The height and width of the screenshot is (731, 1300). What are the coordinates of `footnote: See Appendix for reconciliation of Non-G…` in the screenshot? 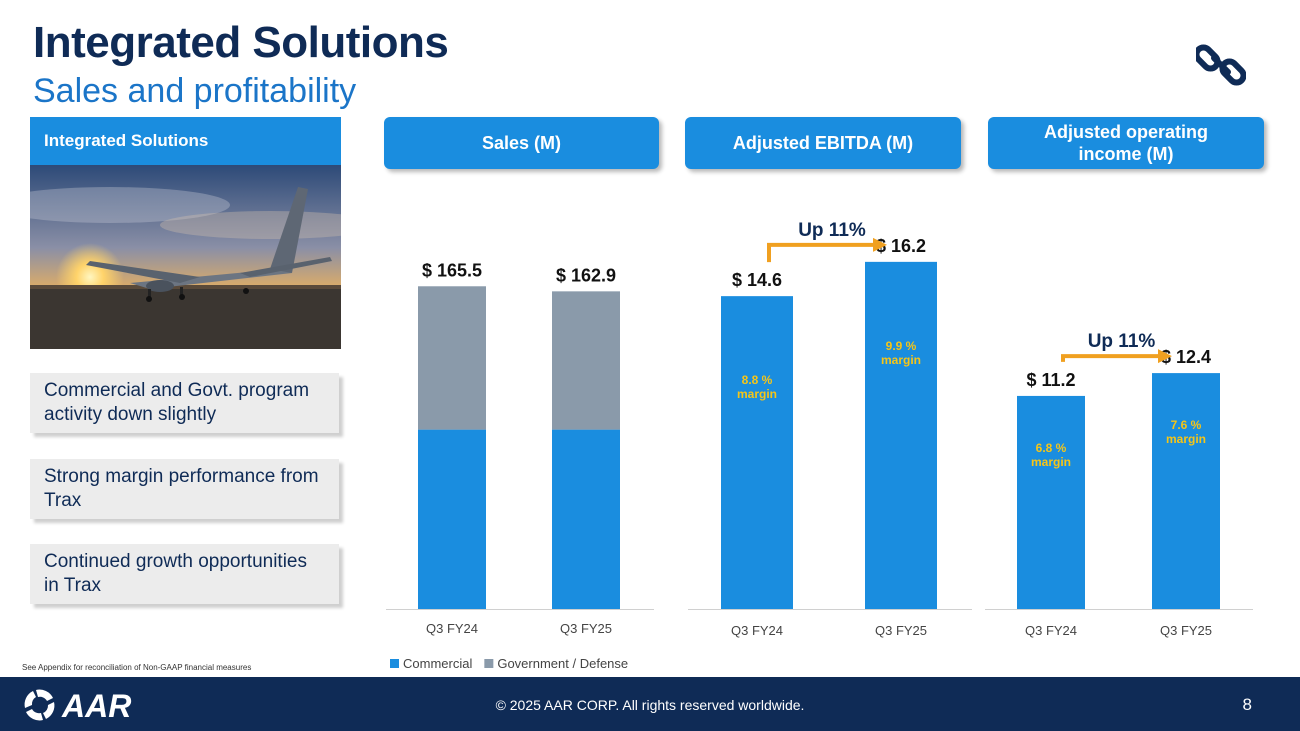 It's located at (137, 667).